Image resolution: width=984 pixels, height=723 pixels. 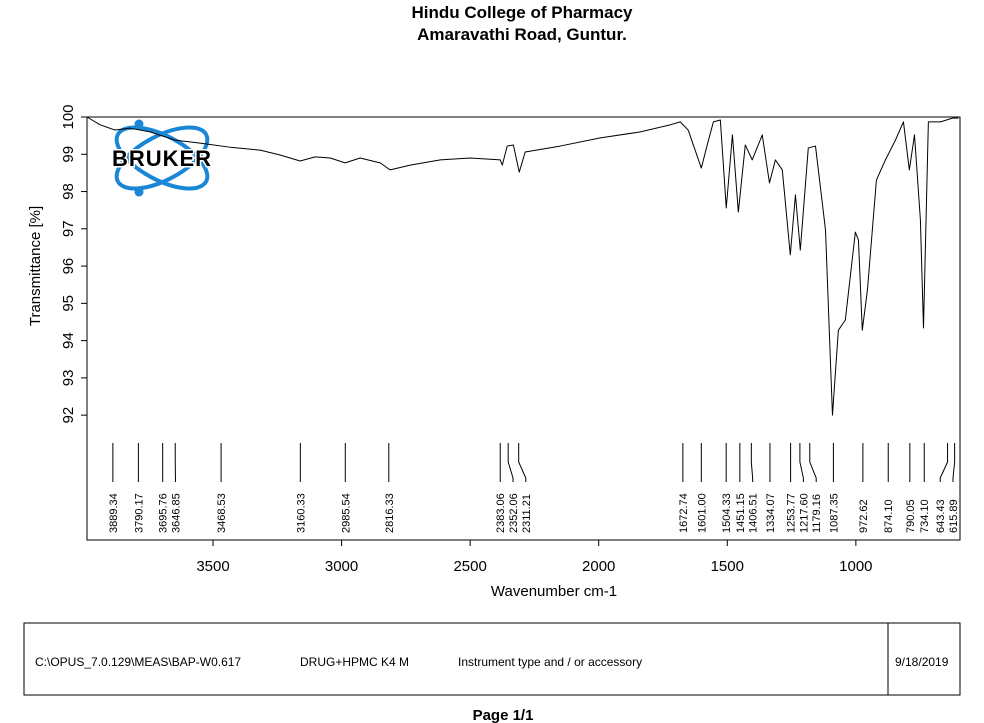 What do you see at coordinates (68, 116) in the screenshot?
I see `y-tick-label: 100` at bounding box center [68, 116].